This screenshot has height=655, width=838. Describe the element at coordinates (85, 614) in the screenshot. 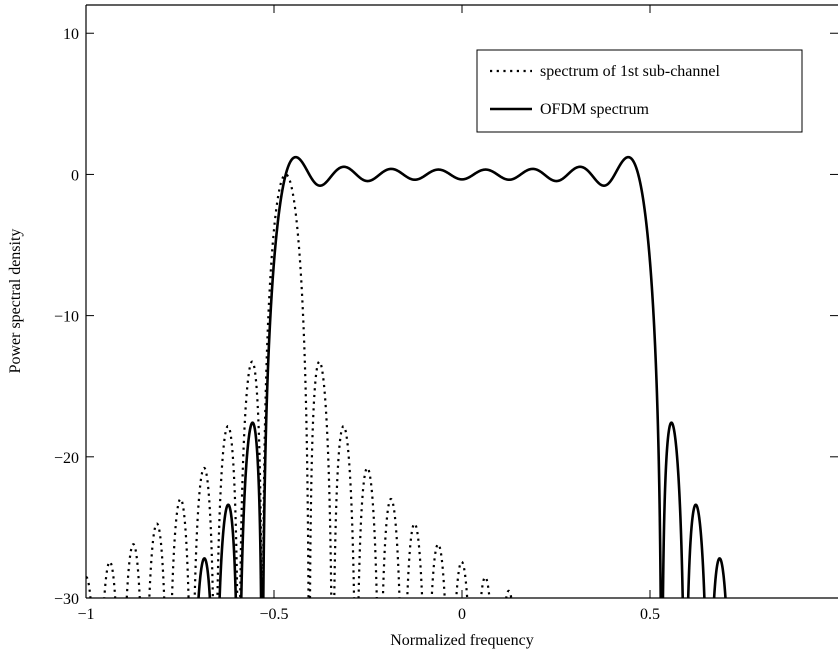

I see `x-tick-label: −1` at that location.